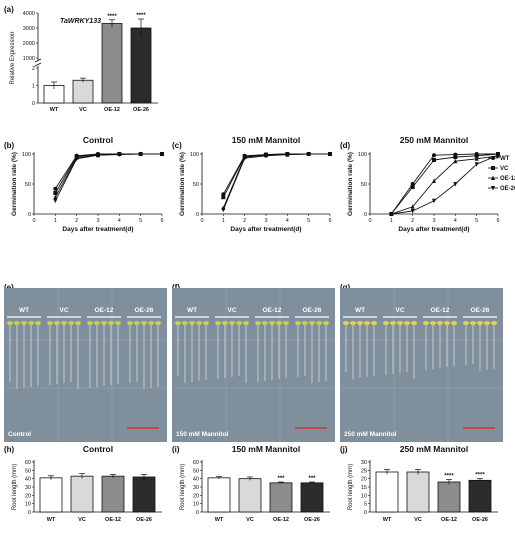 This screenshot has width=515, height=550. Describe the element at coordinates (272, 310) in the screenshot. I see `photo-group-label: OE-12` at that location.